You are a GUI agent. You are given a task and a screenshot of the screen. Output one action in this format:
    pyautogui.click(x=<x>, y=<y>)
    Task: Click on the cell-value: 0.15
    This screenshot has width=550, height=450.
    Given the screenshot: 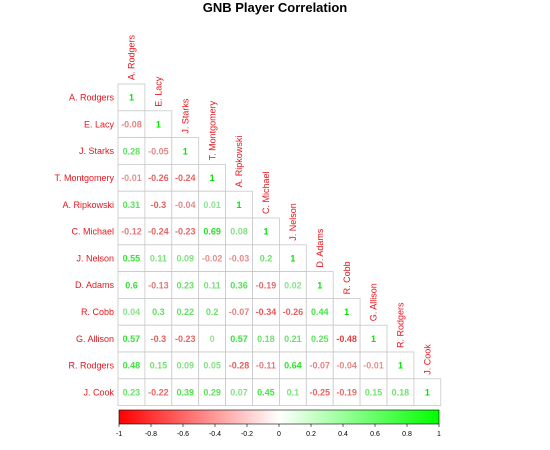 What is the action you would take?
    pyautogui.click(x=374, y=393)
    